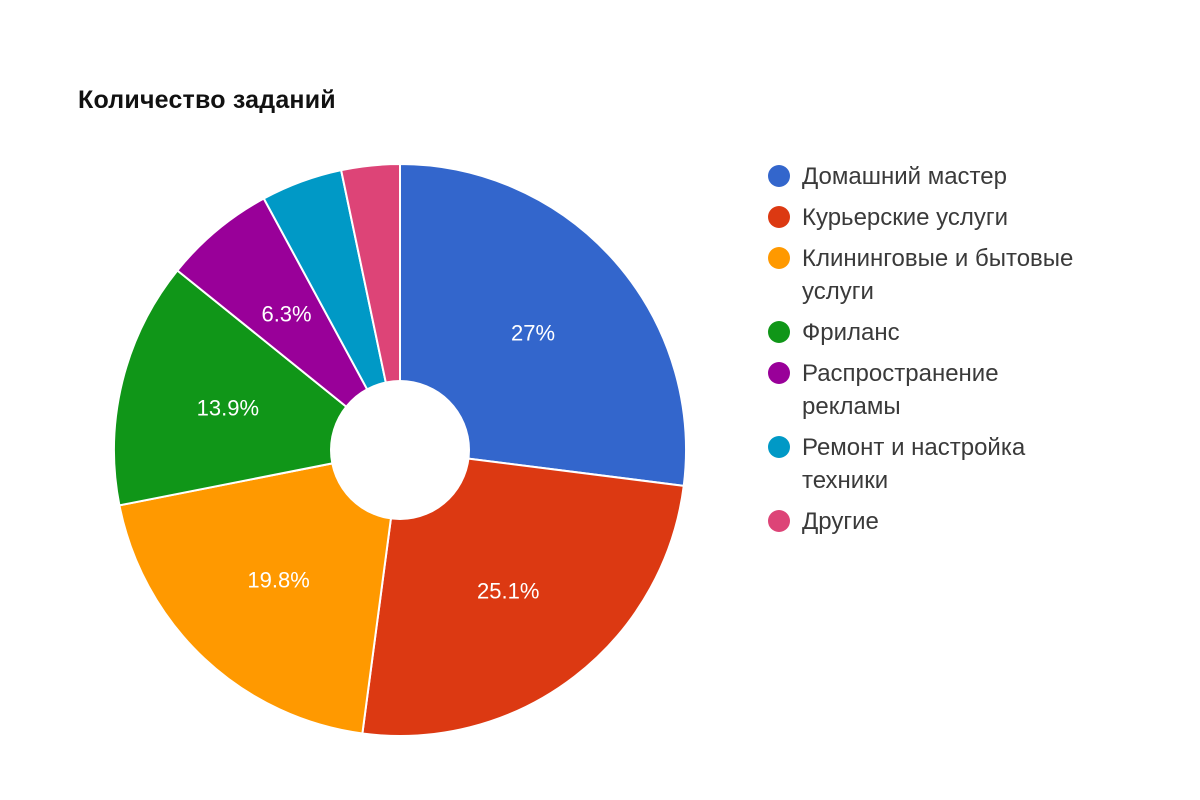 This screenshot has width=1200, height=800. Describe the element at coordinates (840, 521) in the screenshot. I see `legend-label: Другие` at that location.